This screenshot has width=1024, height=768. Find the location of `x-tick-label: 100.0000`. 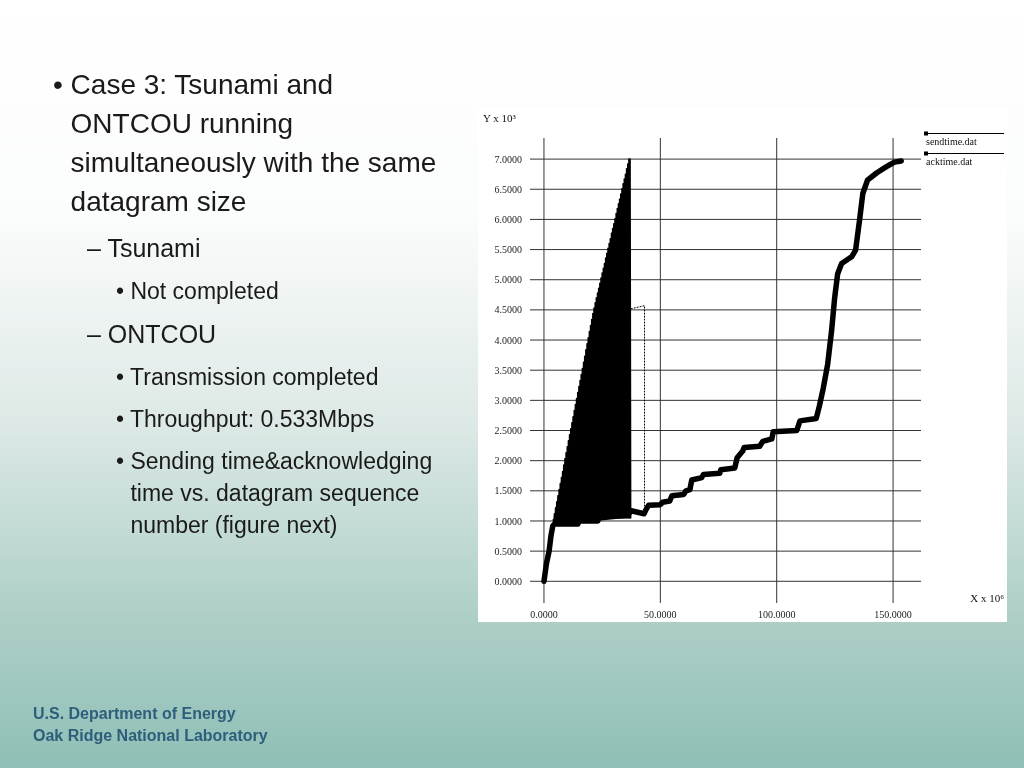

x-tick-label: 100.0000 is located at coordinates (776, 615).